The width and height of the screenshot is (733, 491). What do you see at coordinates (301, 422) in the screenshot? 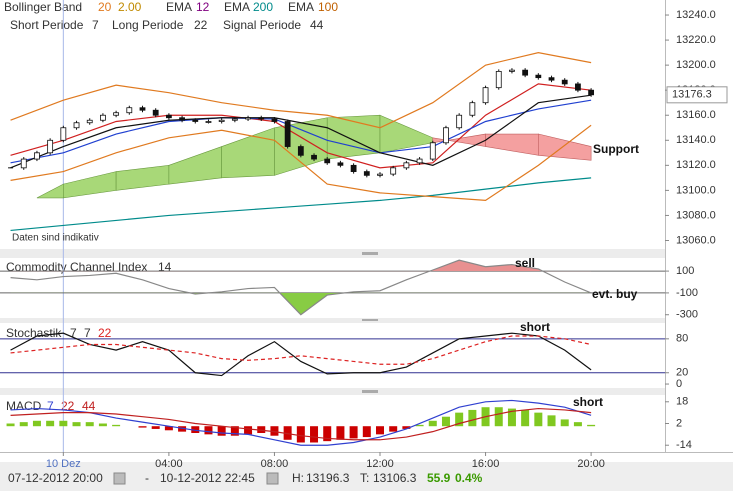
I see `macd-line` at bounding box center [301, 422].